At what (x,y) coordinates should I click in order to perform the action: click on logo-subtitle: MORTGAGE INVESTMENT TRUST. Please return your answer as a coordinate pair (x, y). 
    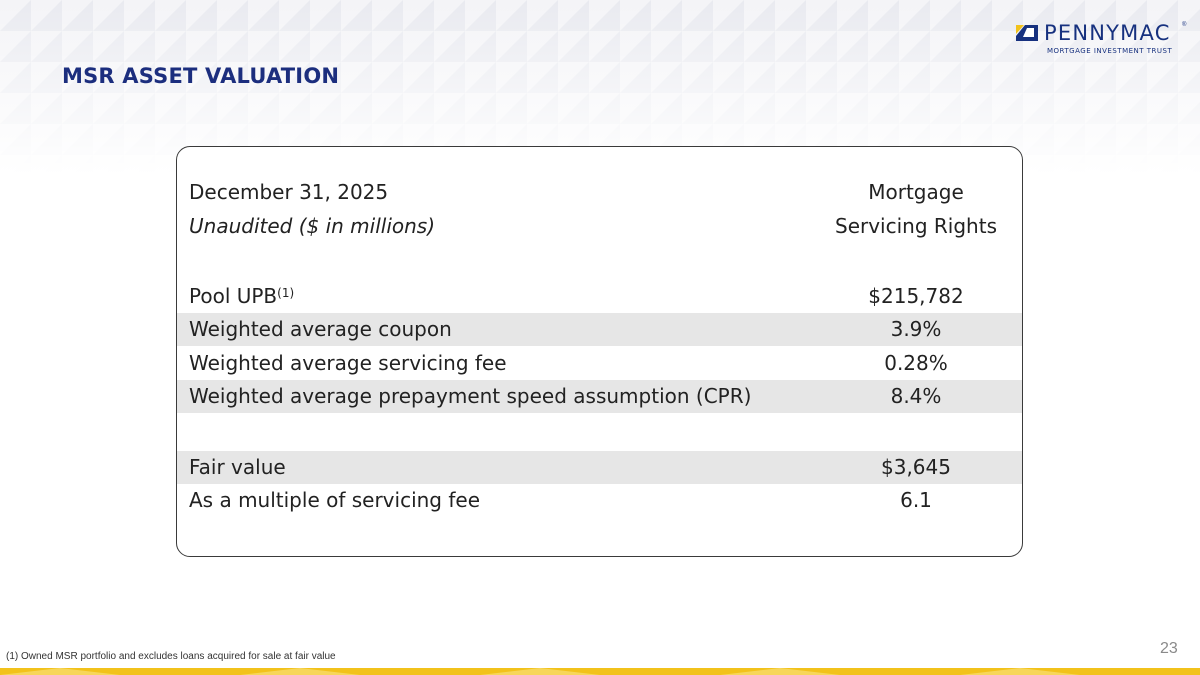
    Looking at the image, I should click on (1110, 51).